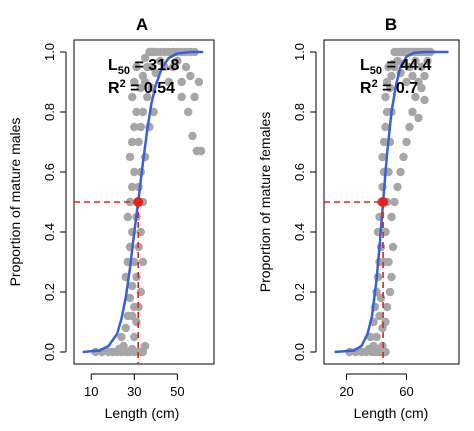 This screenshot has height=431, width=474. Describe the element at coordinates (299, 52) in the screenshot. I see `y-tick-label: 1.0` at that location.